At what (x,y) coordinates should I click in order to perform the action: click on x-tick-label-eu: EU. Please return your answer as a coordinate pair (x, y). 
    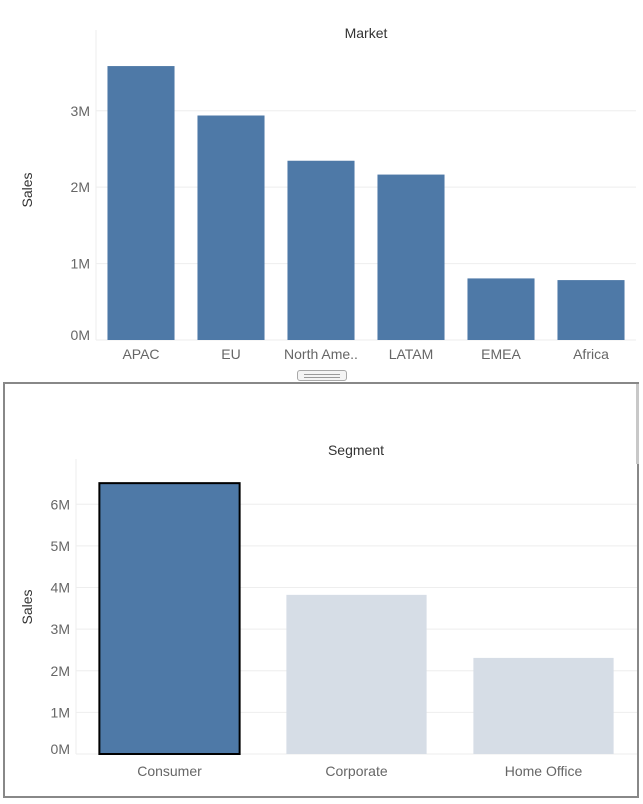
    Looking at the image, I should click on (230, 354).